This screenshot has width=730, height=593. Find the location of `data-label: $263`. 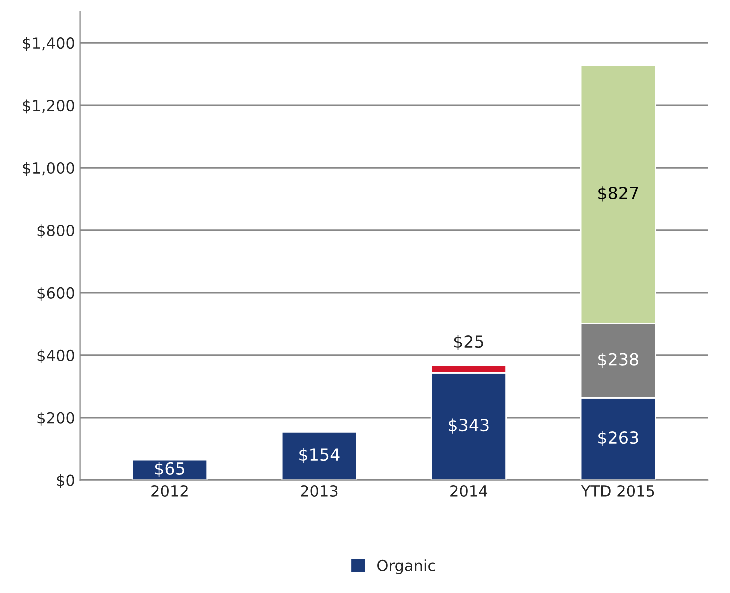

data-label: $263 is located at coordinates (618, 438).